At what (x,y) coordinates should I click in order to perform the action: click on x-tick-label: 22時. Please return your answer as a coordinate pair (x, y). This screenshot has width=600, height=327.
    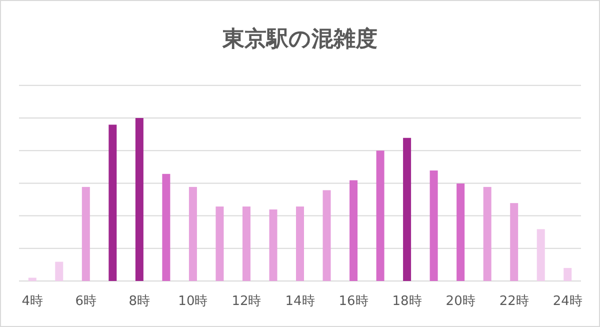
    Looking at the image, I should click on (514, 301).